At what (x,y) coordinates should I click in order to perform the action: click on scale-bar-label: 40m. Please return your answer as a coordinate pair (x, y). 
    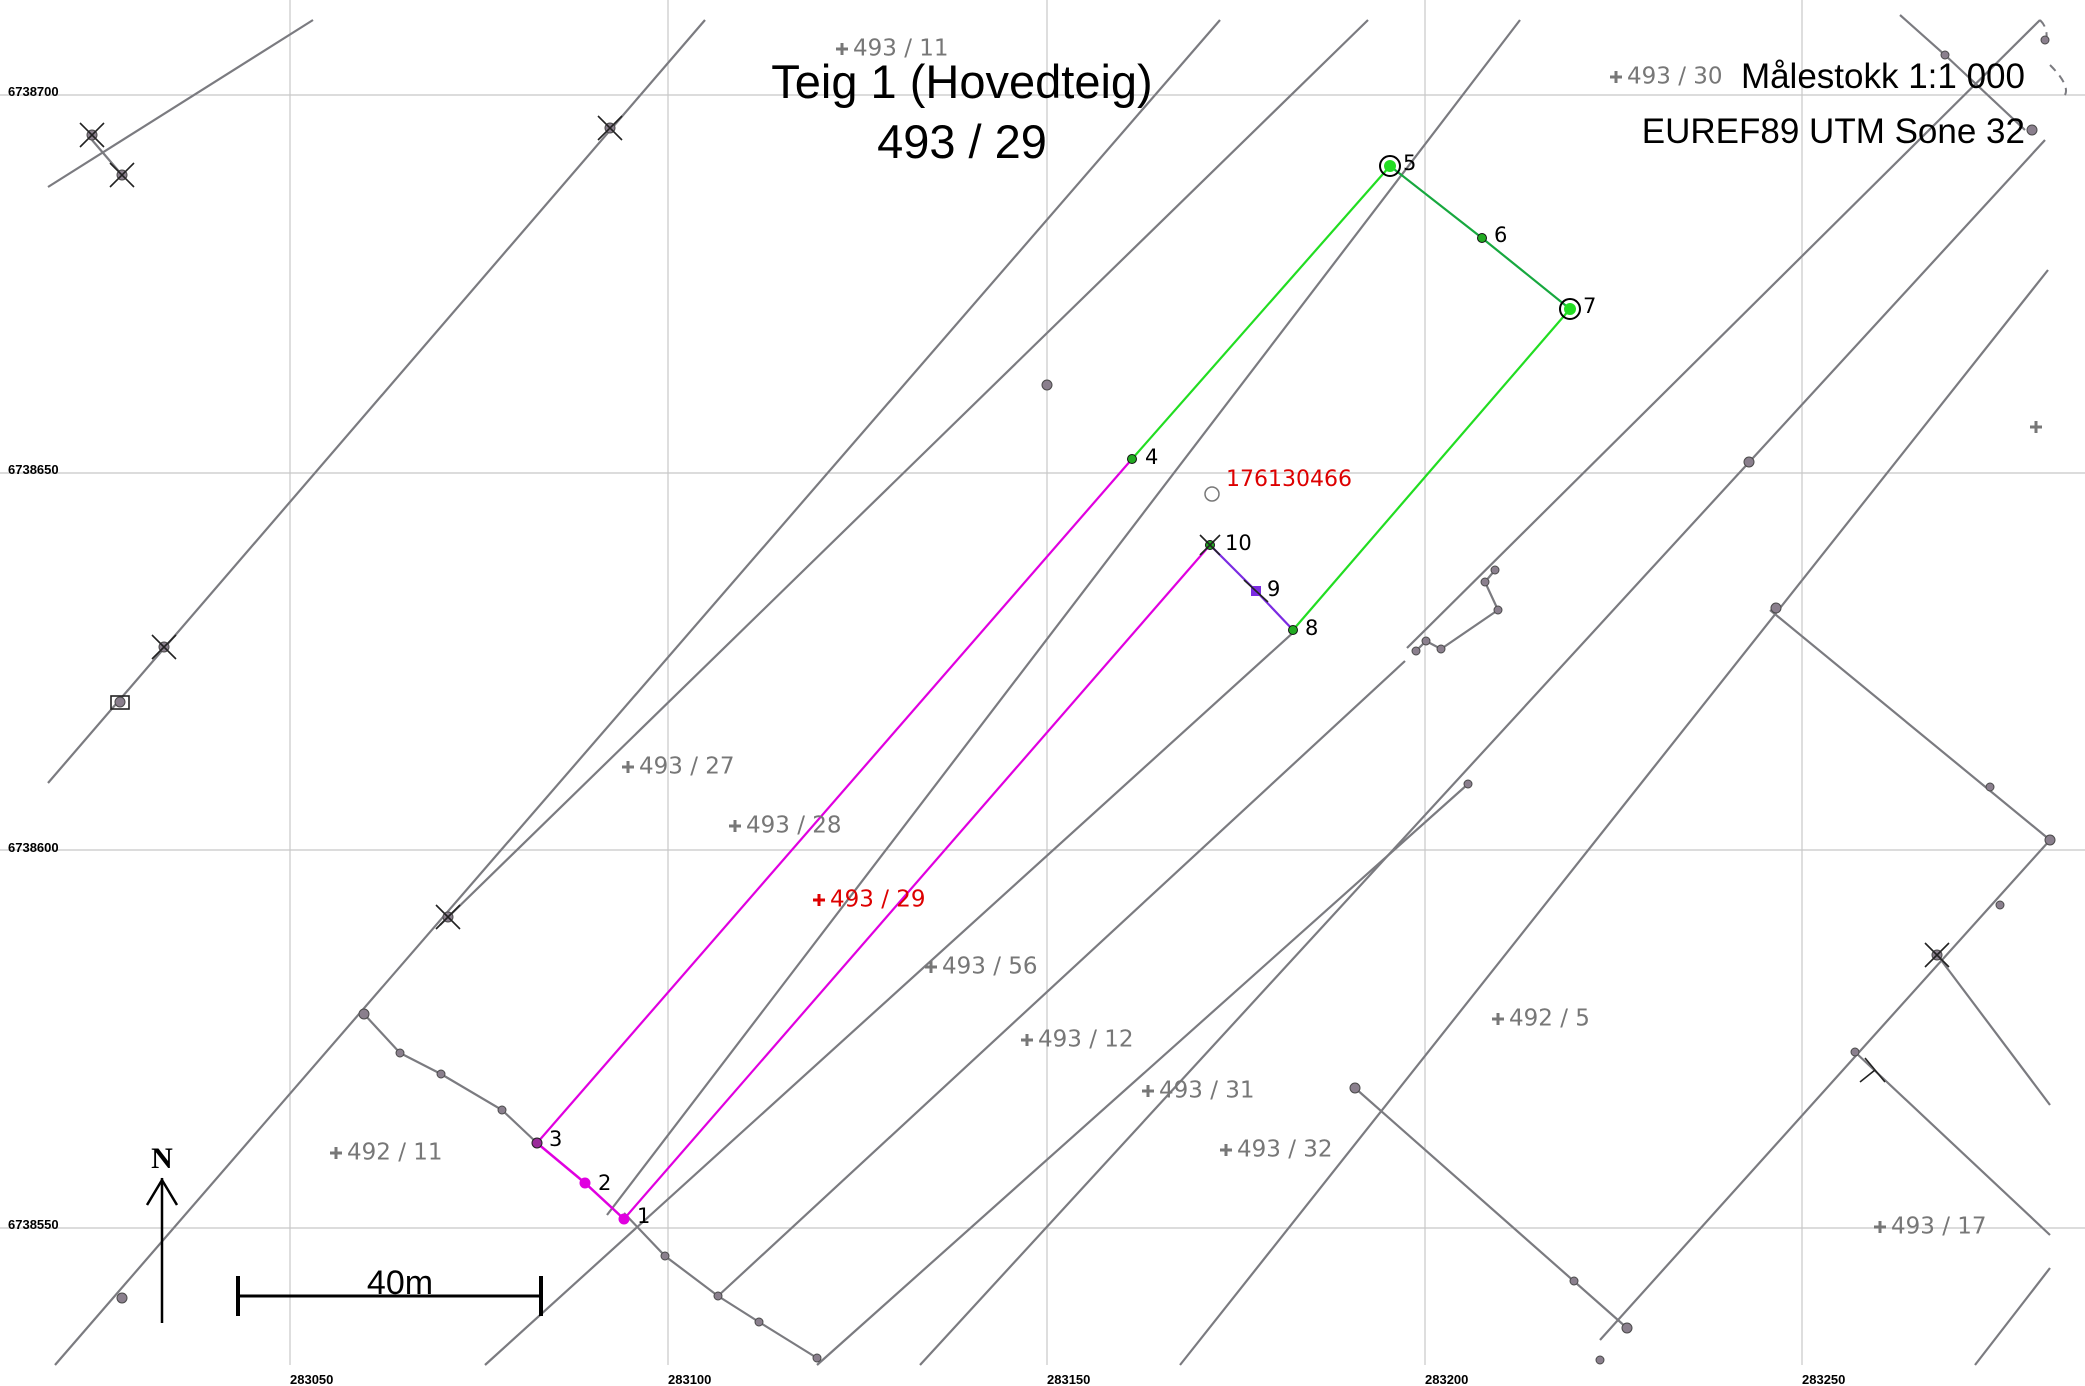
    Looking at the image, I should click on (400, 1283).